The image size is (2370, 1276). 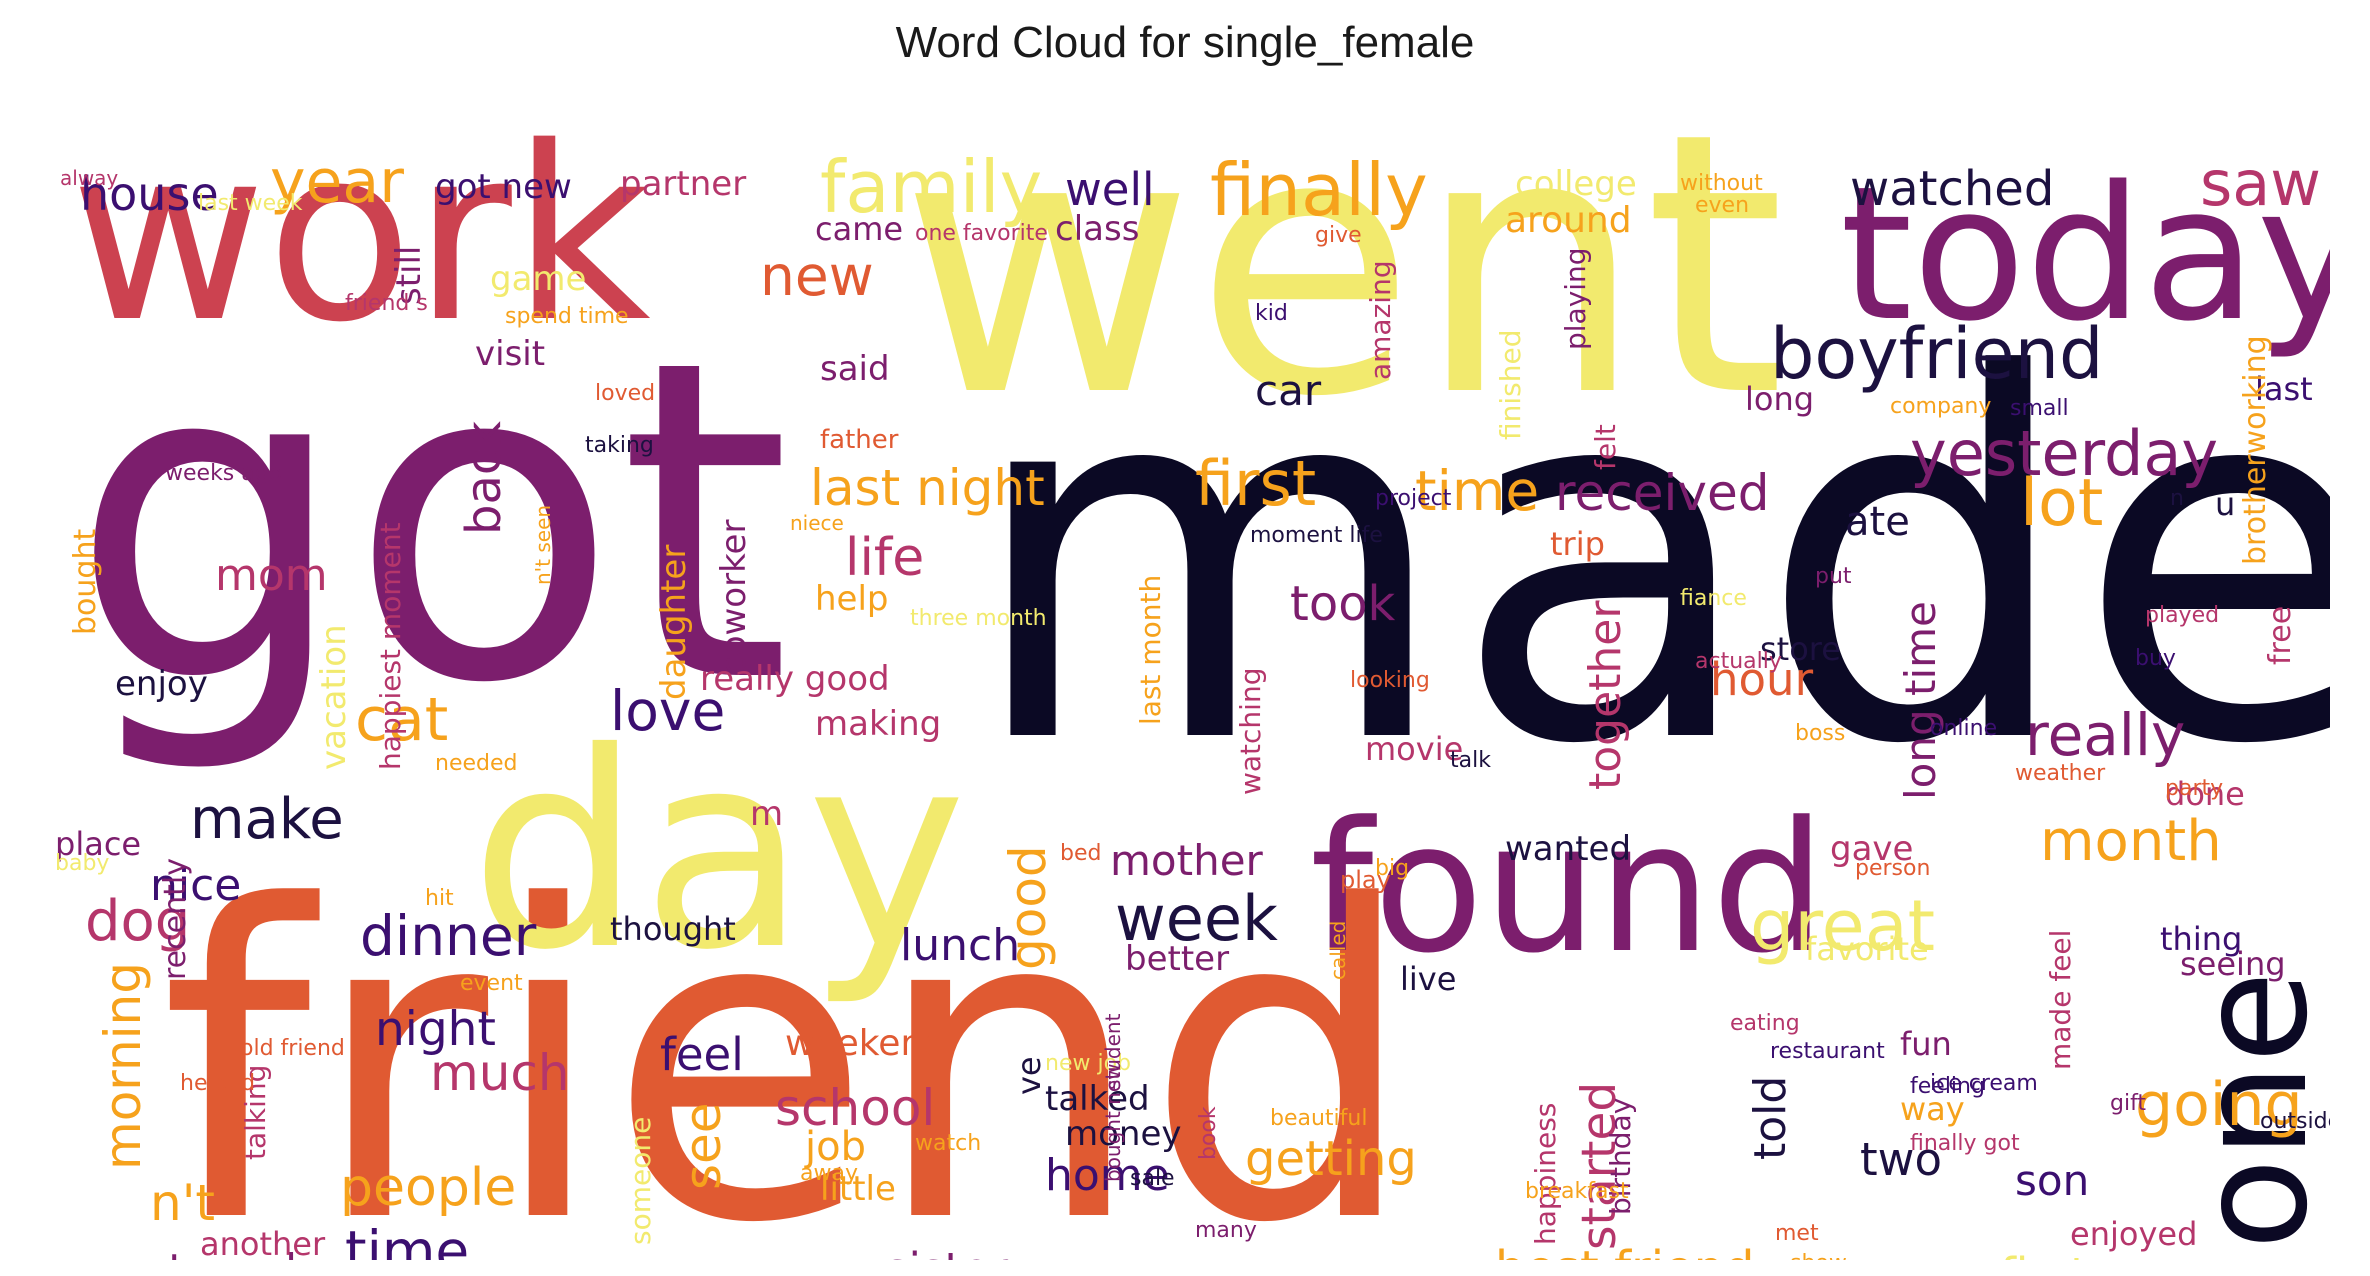 What do you see at coordinates (2060, 1000) in the screenshot?
I see `word-made-feel: made feel` at bounding box center [2060, 1000].